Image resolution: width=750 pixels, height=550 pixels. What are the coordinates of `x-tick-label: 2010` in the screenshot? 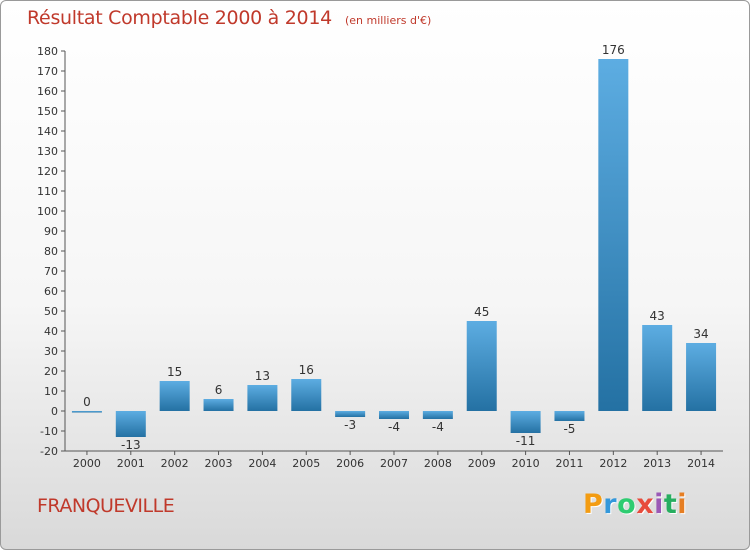 It's located at (526, 463).